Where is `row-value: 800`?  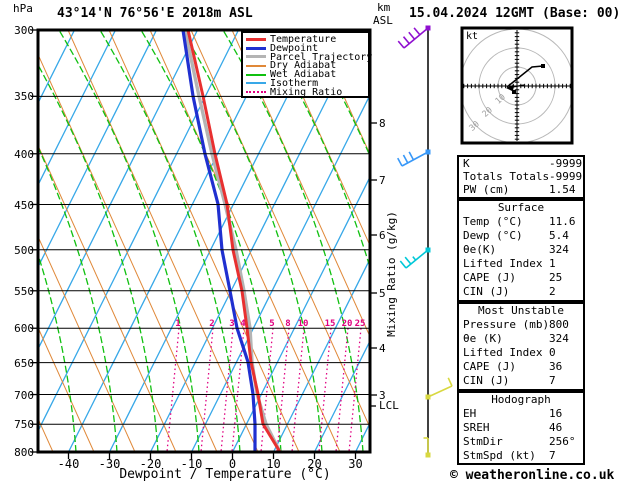 row-value: 800 is located at coordinates (559, 324).